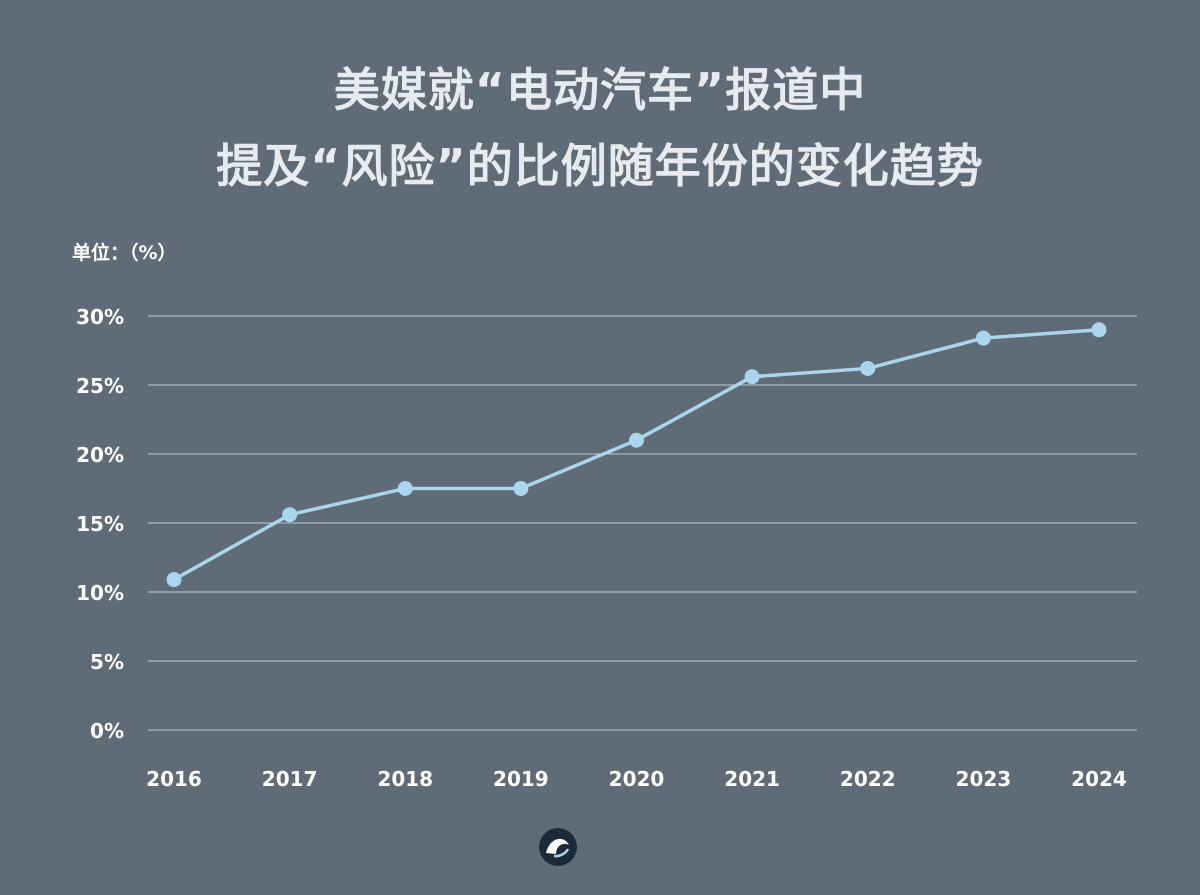 The height and width of the screenshot is (895, 1200). Describe the element at coordinates (107, 731) in the screenshot. I see `y-tick-label: 0%` at that location.